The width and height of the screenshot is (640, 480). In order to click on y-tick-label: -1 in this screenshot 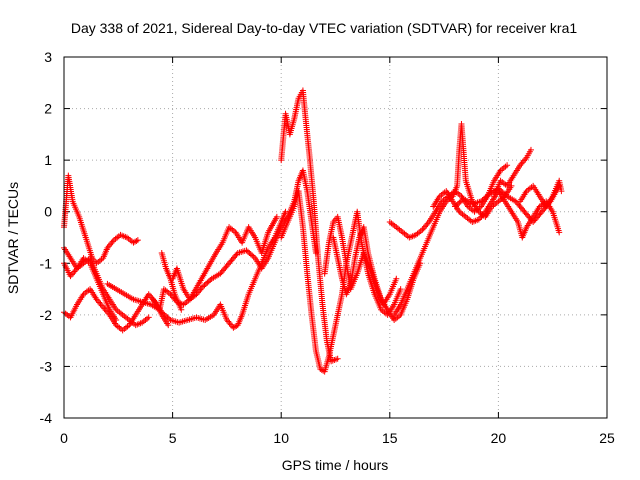, I will do `click(46, 263)`.